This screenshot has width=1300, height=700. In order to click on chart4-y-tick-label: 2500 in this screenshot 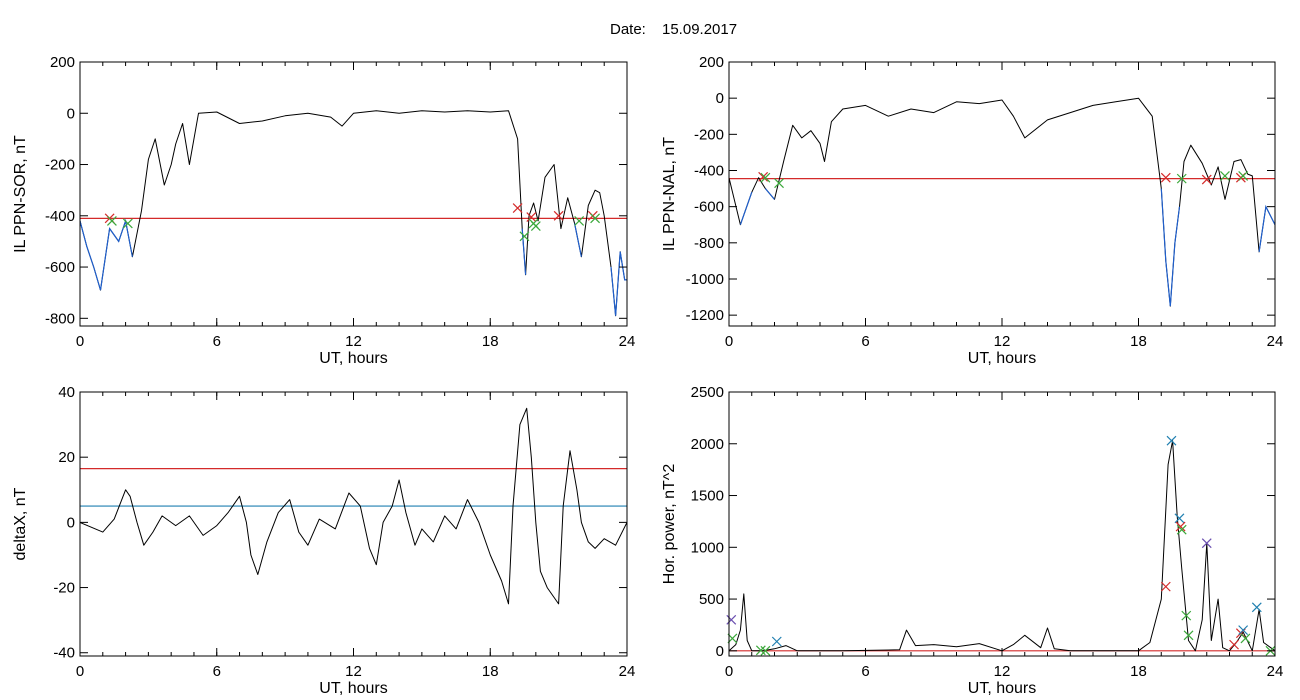, I will do `click(707, 392)`.